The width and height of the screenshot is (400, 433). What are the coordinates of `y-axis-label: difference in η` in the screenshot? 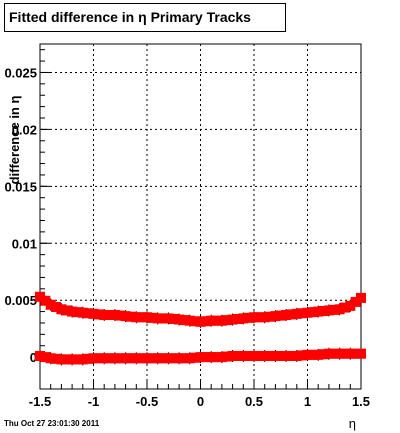 It's located at (14, 140).